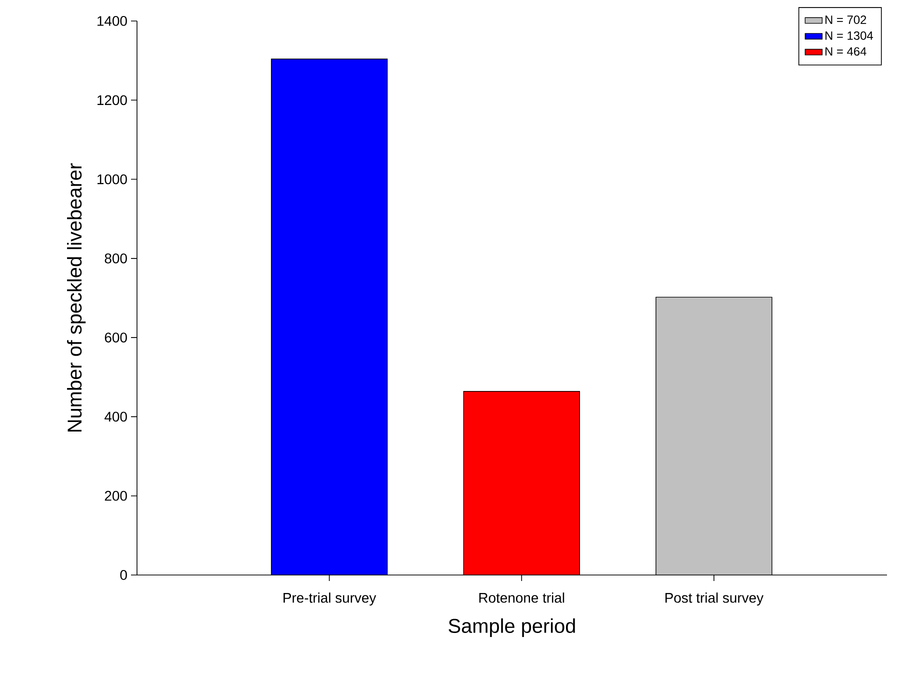 This screenshot has width=897, height=676. I want to click on x-tick-label: Post trial survey, so click(714, 599).